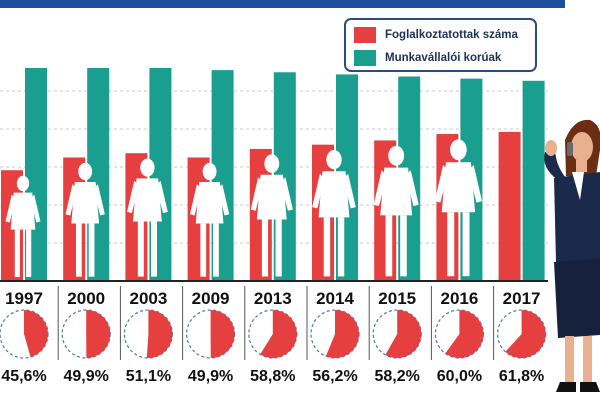 This screenshot has height=400, width=600. Describe the element at coordinates (522, 298) in the screenshot. I see `year-label: 2017` at that location.